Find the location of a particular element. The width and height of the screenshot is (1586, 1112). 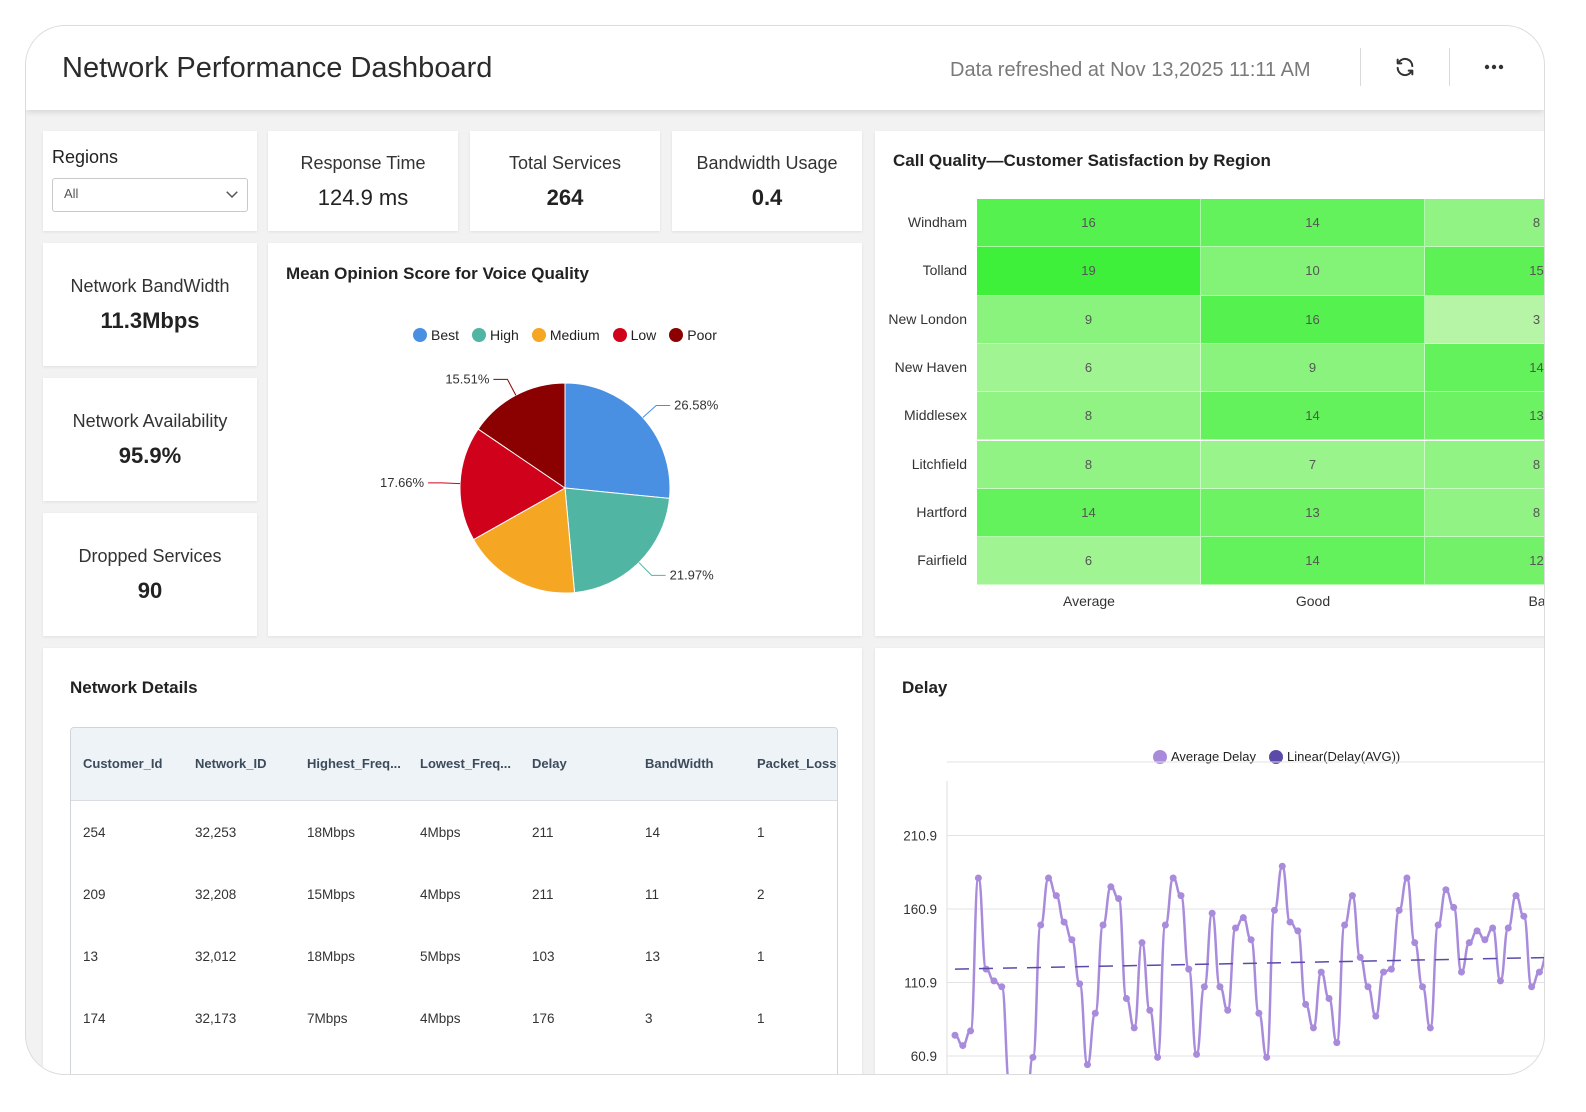

legend-item: Medium is located at coordinates (565, 335).